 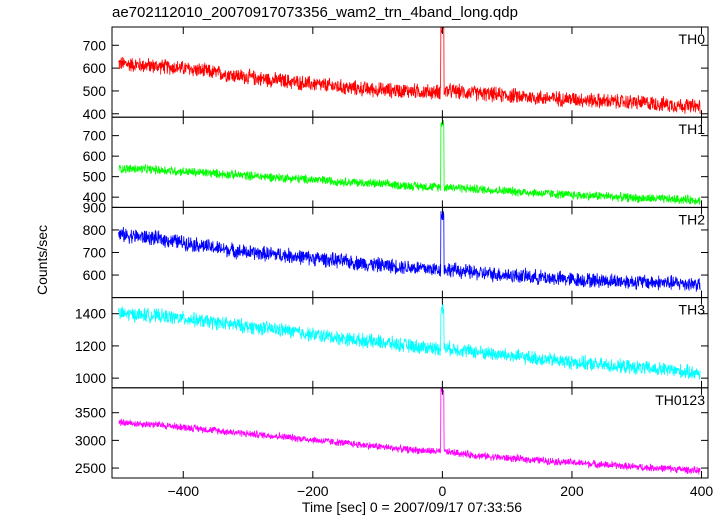 I want to click on x-tick-label: 0, so click(x=442, y=491).